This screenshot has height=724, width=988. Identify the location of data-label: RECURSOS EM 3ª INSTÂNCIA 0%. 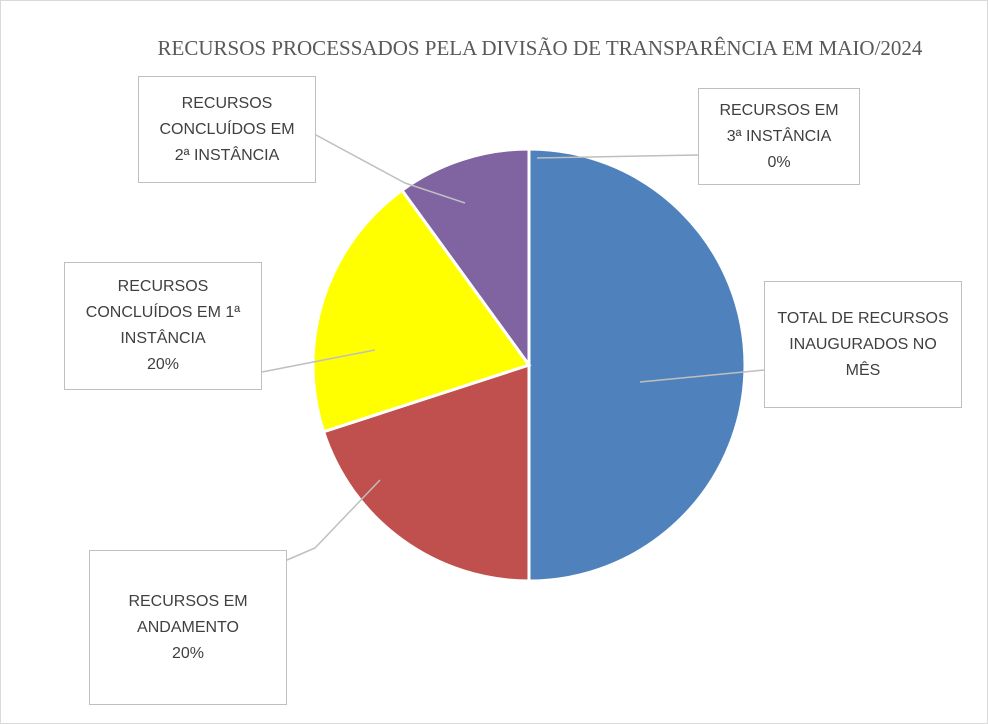
(779, 136).